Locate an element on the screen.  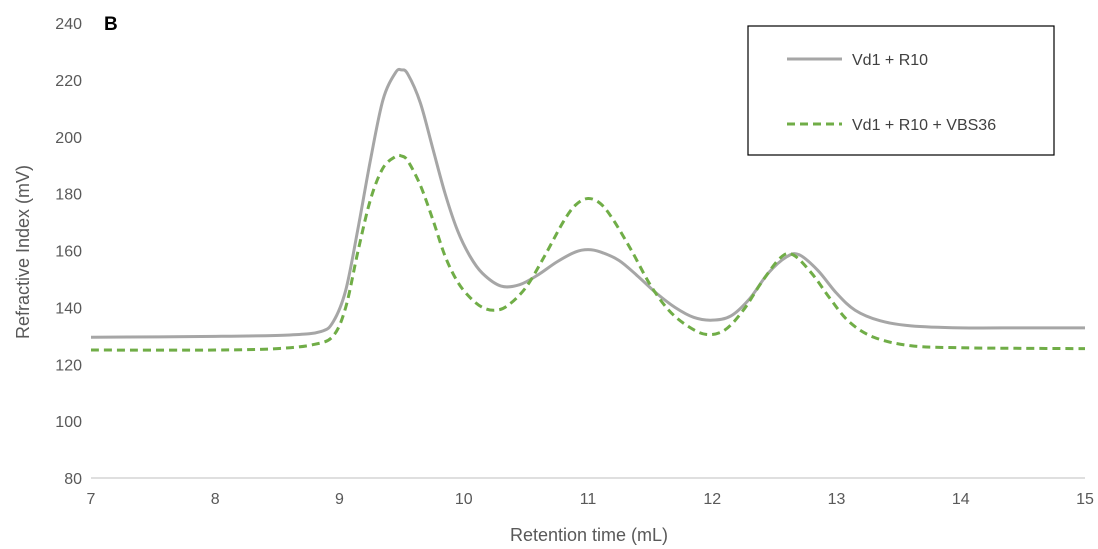
x-tick-label: 15 is located at coordinates (1085, 499).